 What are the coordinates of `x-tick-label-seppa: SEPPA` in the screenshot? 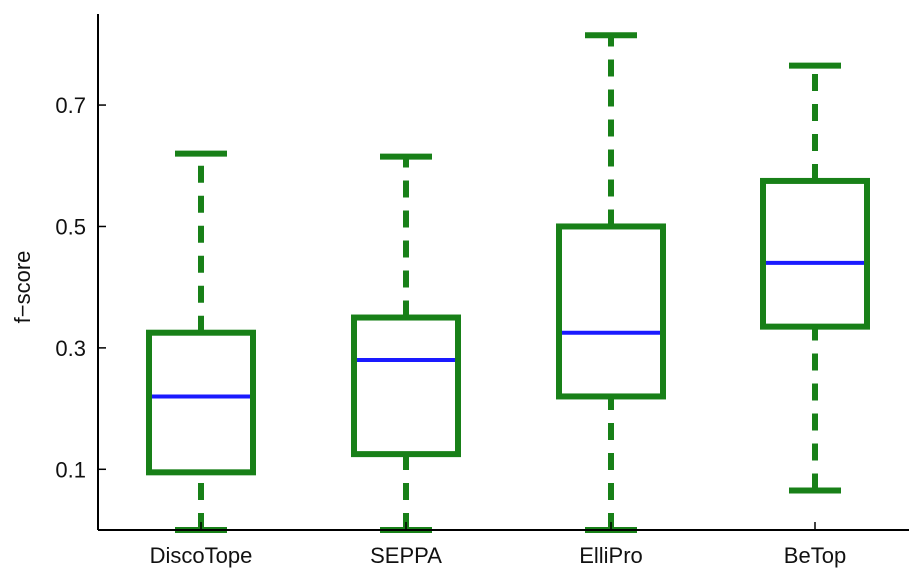 It's located at (406, 555).